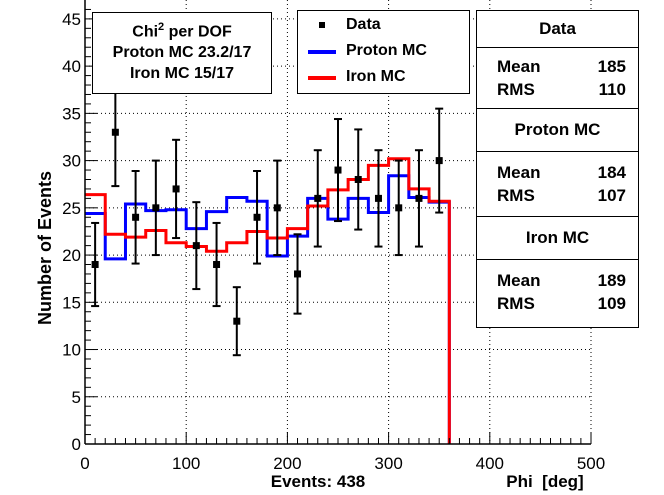 The image size is (664, 495). What do you see at coordinates (71, 255) in the screenshot?
I see `y-tick-label: 20` at bounding box center [71, 255].